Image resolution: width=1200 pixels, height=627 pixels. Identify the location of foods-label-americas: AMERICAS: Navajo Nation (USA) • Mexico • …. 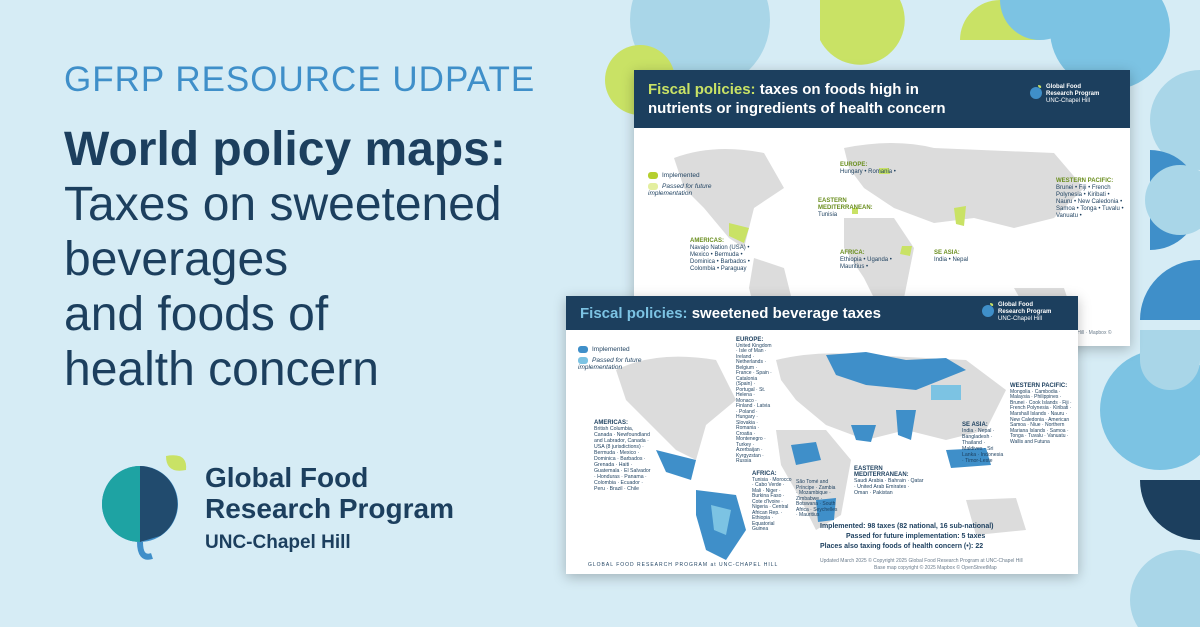
(725, 255).